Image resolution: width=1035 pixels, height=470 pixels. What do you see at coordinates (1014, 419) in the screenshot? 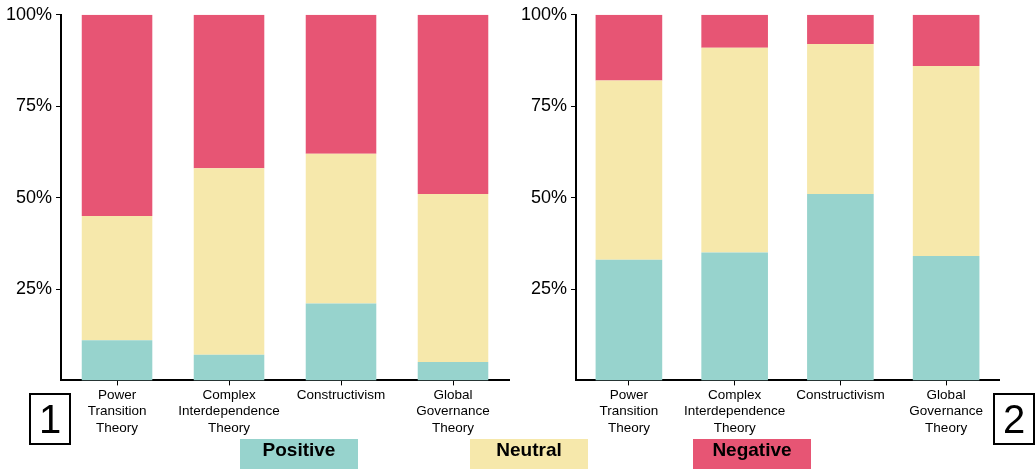
I see `text: 2` at bounding box center [1014, 419].